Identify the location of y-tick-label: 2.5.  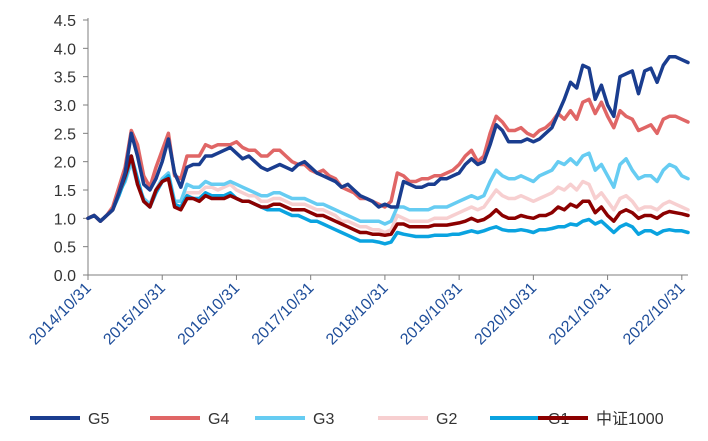
(65, 134).